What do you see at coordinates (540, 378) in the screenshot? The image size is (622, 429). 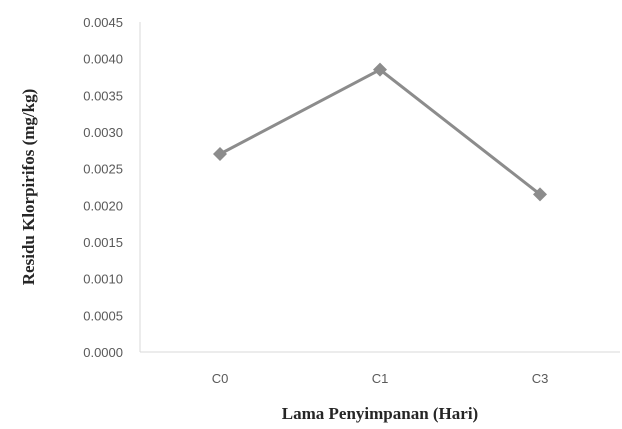 I see `x-tick-label: C3` at bounding box center [540, 378].